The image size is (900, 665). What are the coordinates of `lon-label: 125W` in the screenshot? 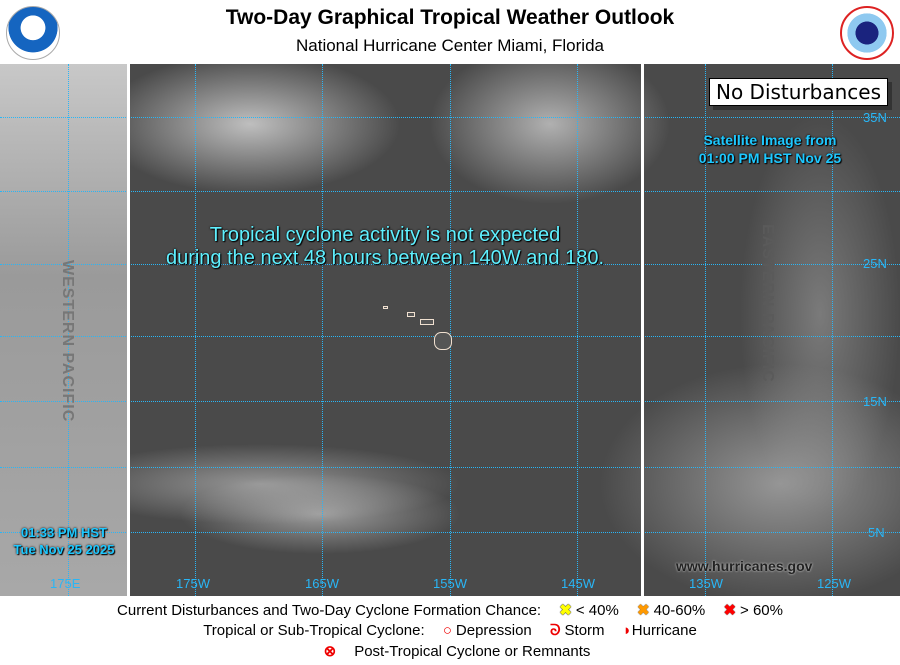 It's located at (834, 583).